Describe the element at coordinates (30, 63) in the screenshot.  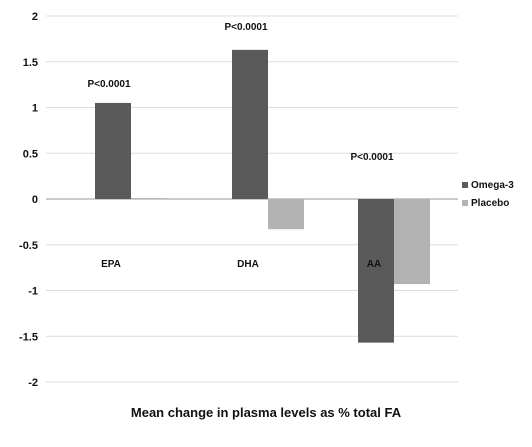
I see `y-tick-label: 1.5` at that location.